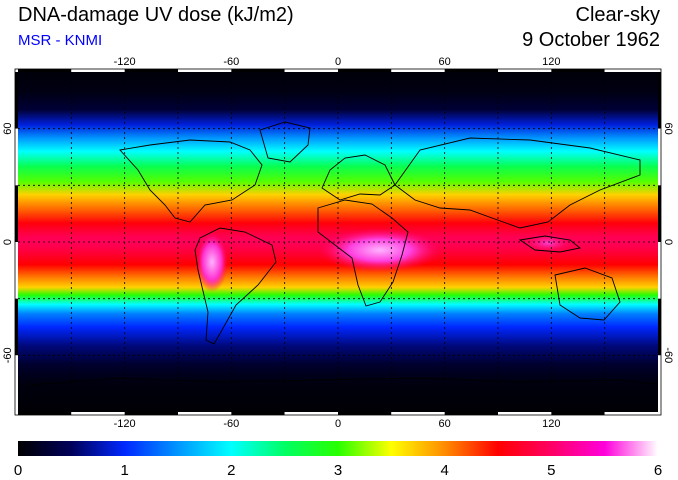 Image resolution: width=678 pixels, height=480 pixels. I want to click on greenland-coast, so click(285, 142).